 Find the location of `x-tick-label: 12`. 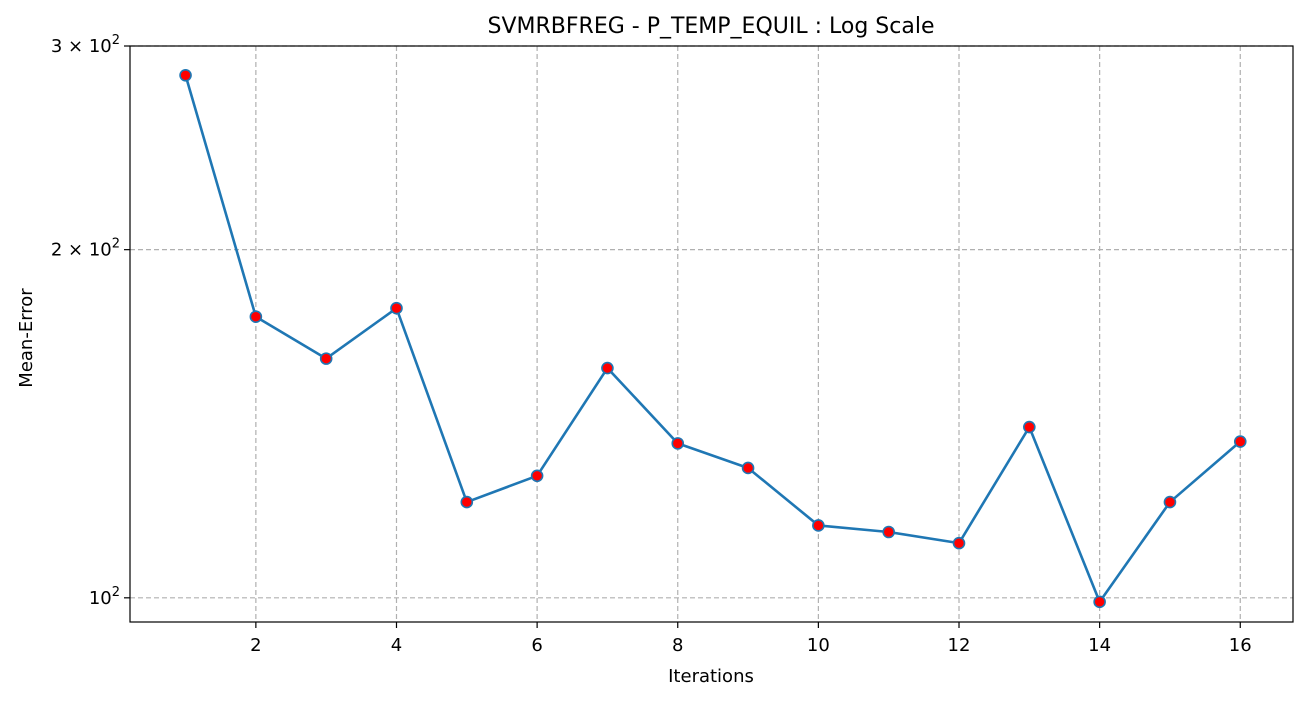

x-tick-label: 12 is located at coordinates (959, 645).